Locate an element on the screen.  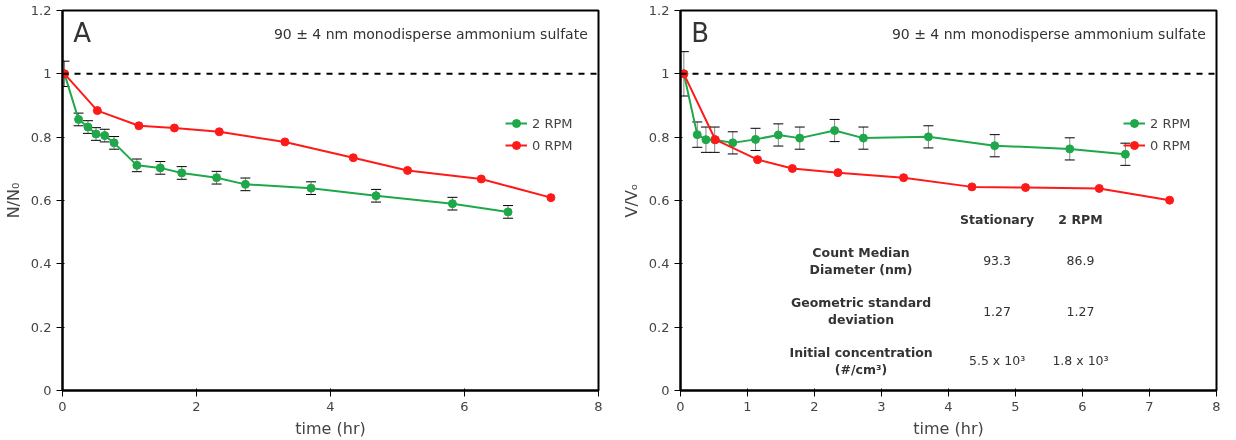
annotation: Initial concentration (#/cm³) is located at coordinates (861, 361).